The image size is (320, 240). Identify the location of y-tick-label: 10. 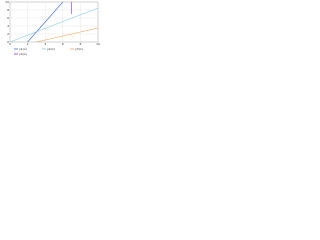
(7, 2).